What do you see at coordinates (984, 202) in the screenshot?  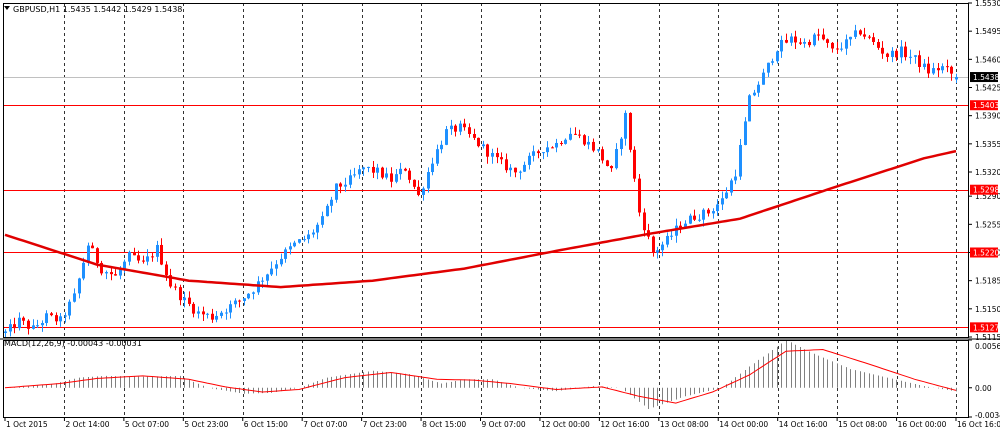 I see `axis-price-labels: 1.5403 1.5298 1.5220 1.5127 1.5438` at bounding box center [984, 202].